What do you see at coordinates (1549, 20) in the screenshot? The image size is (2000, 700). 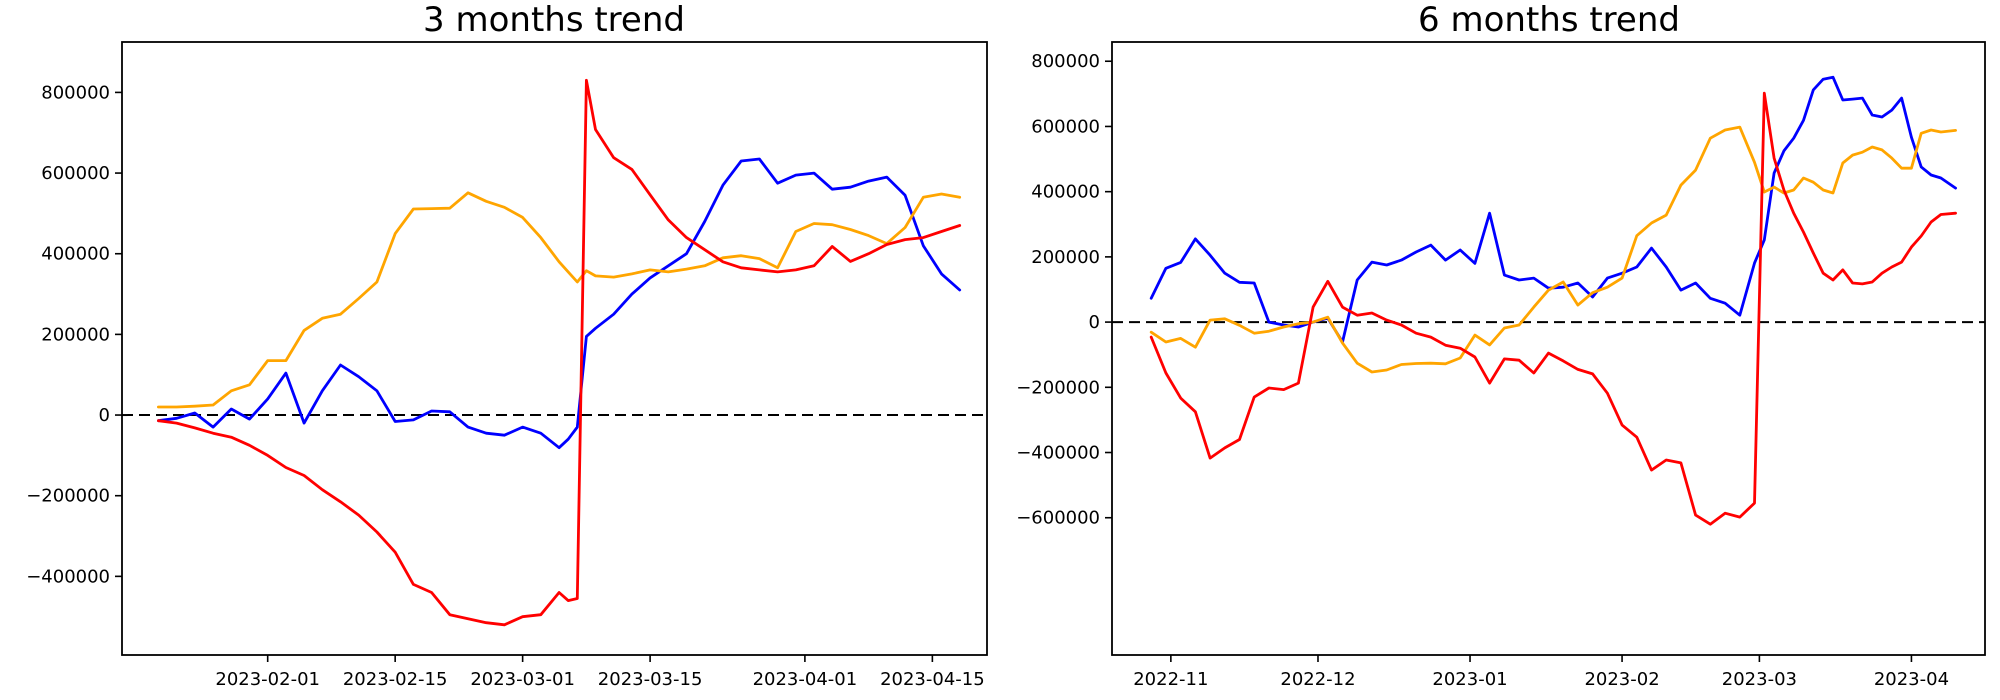 I see `right-chart-title: 6 months trend` at bounding box center [1549, 20].